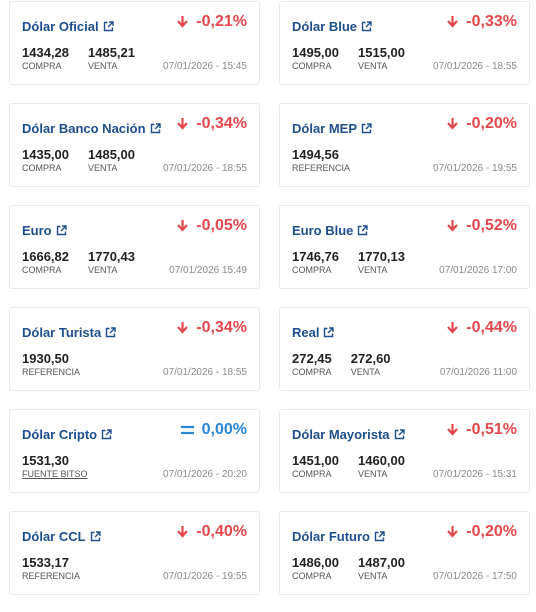  I want to click on quote-date: 07/01/2026 - 18:55, so click(475, 66).